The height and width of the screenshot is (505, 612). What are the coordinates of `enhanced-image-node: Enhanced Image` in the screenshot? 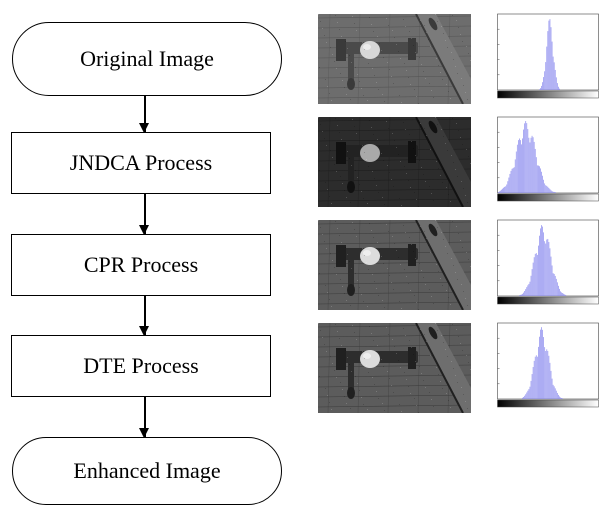 It's located at (147, 471).